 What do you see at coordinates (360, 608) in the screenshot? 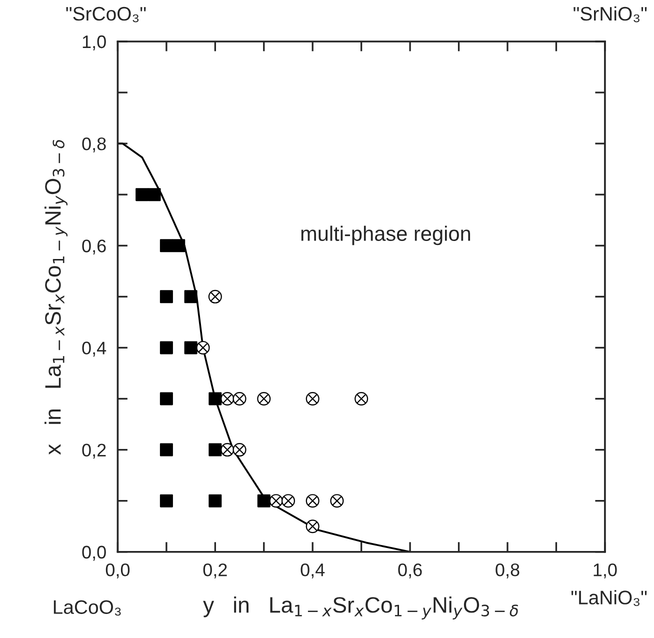
I see `text: y in La$_{1−x}$Sr$_{x}$Co$_{1−y}$Ni$_{y}$O$_{3−δ}$` at bounding box center [360, 608].